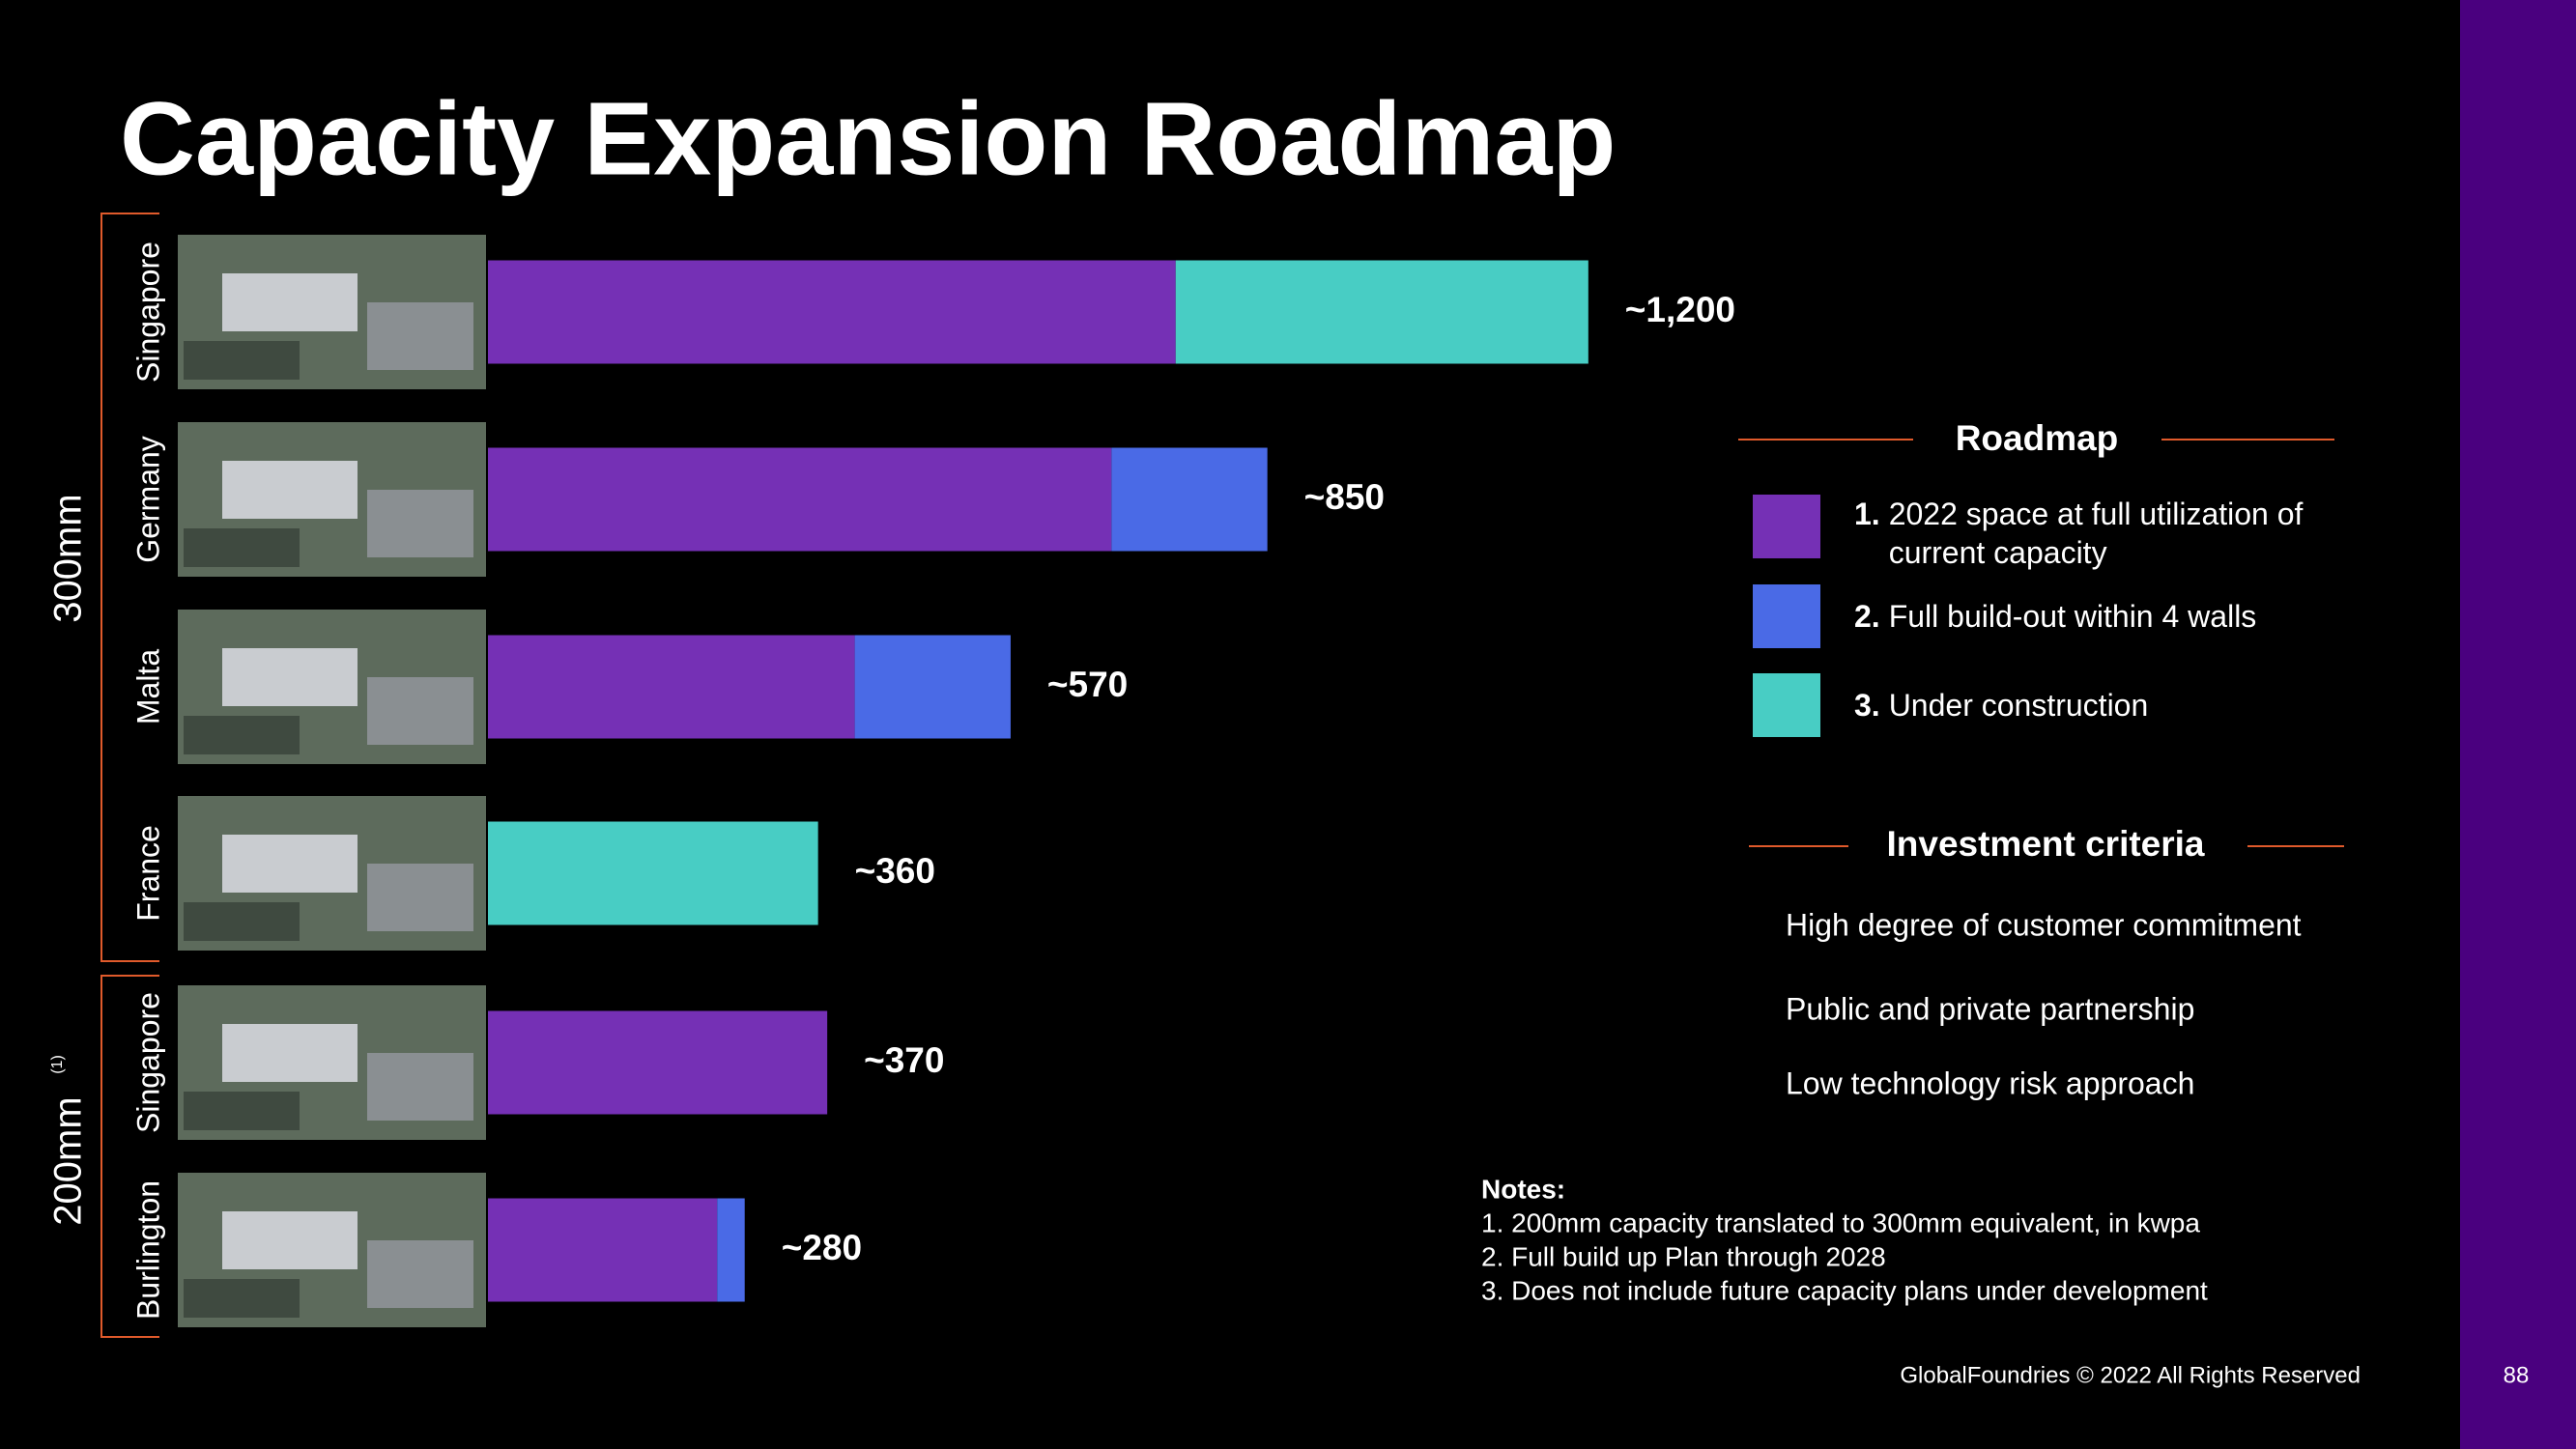 The image size is (2576, 1449). I want to click on group-note: (1), so click(58, 1064).